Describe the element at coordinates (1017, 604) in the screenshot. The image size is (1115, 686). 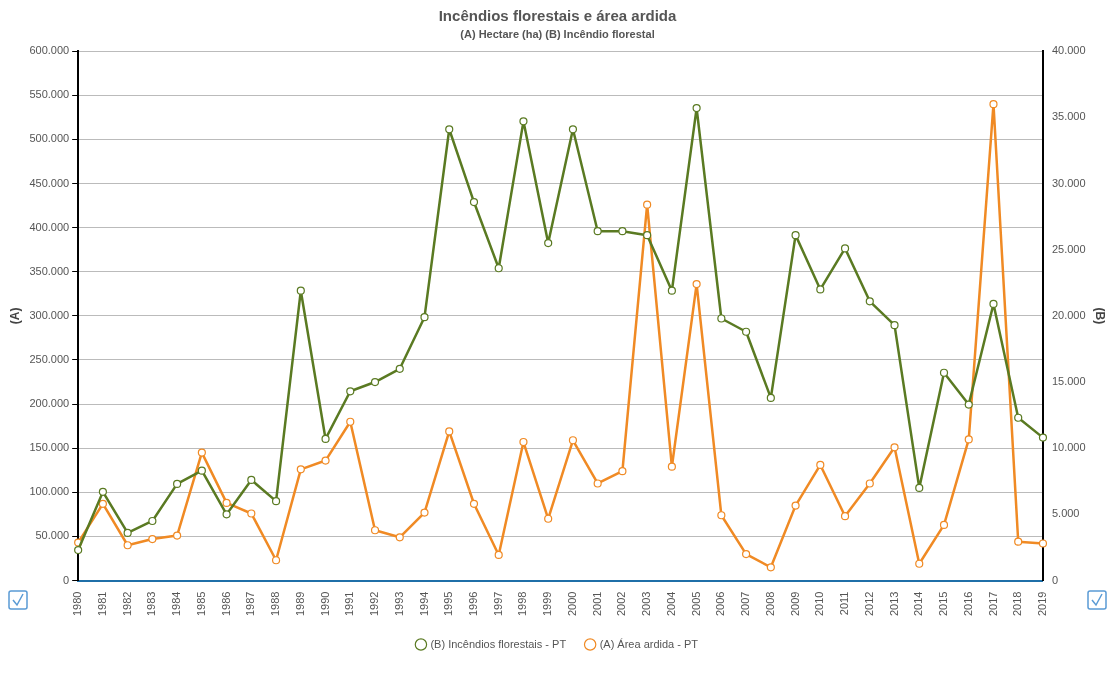
I see `x-tick-label: 2018` at that location.